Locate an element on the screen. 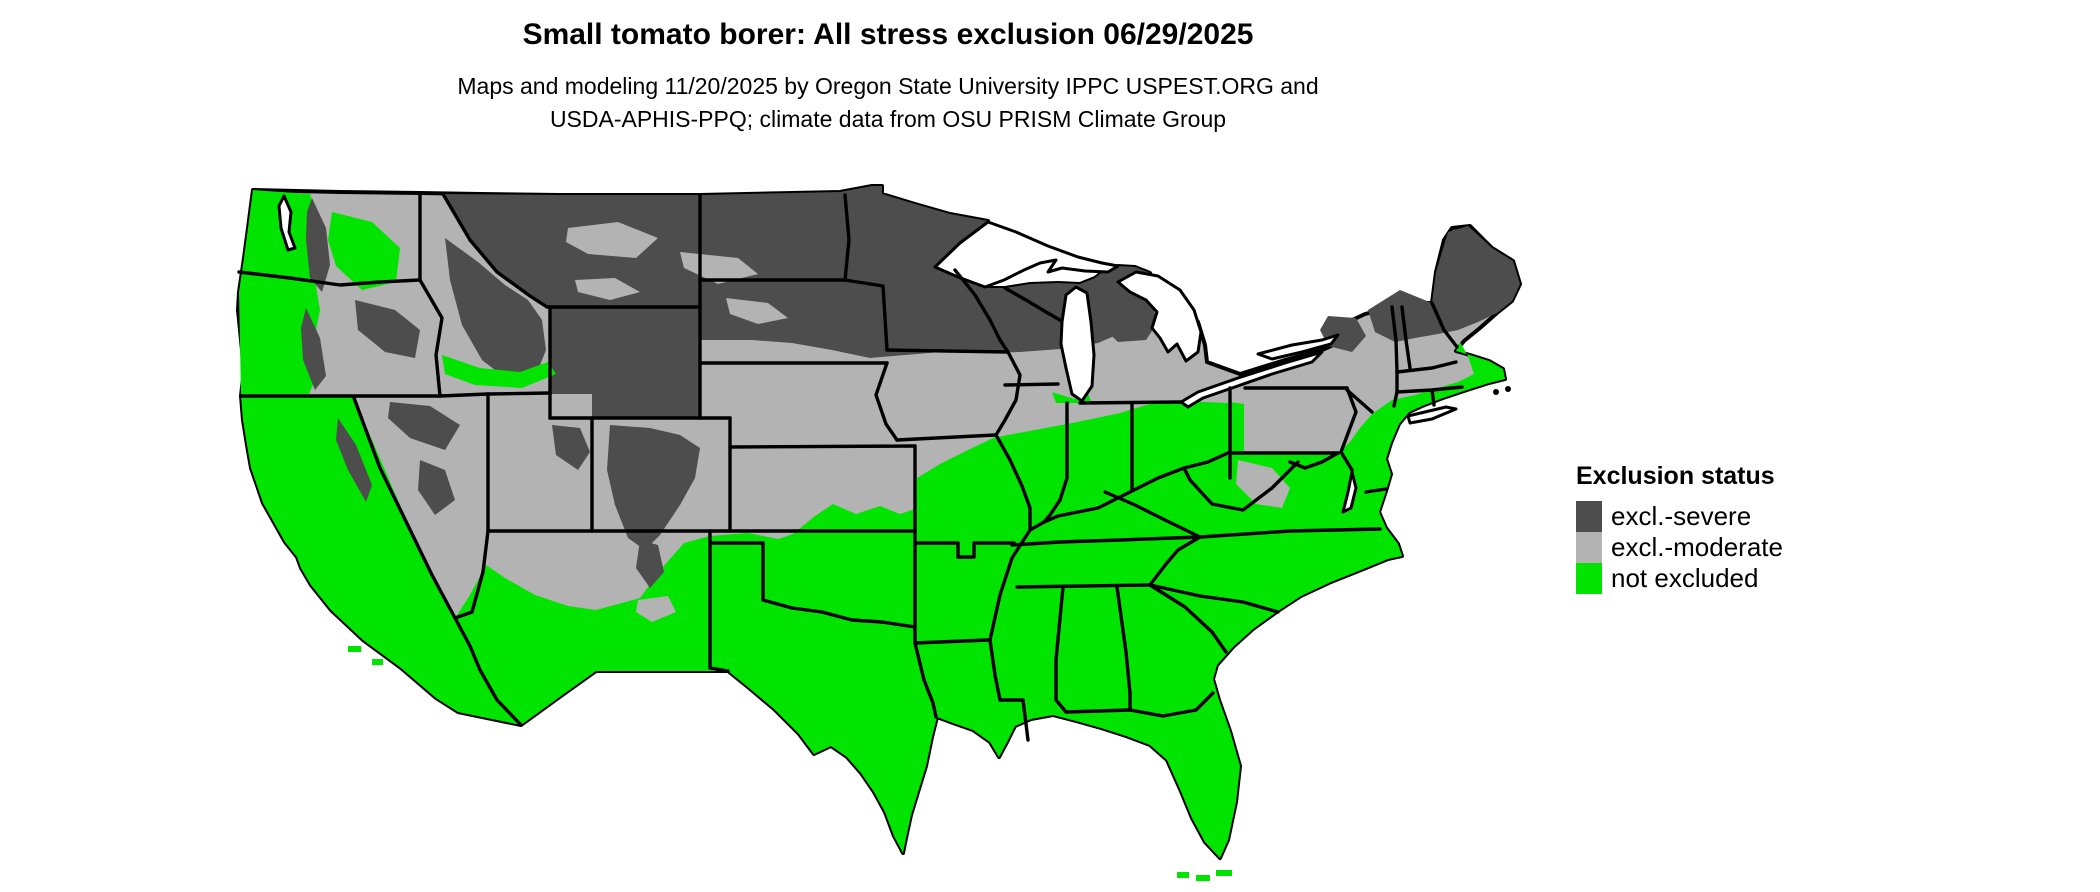  map-green-snake-plain is located at coordinates (499, 371).